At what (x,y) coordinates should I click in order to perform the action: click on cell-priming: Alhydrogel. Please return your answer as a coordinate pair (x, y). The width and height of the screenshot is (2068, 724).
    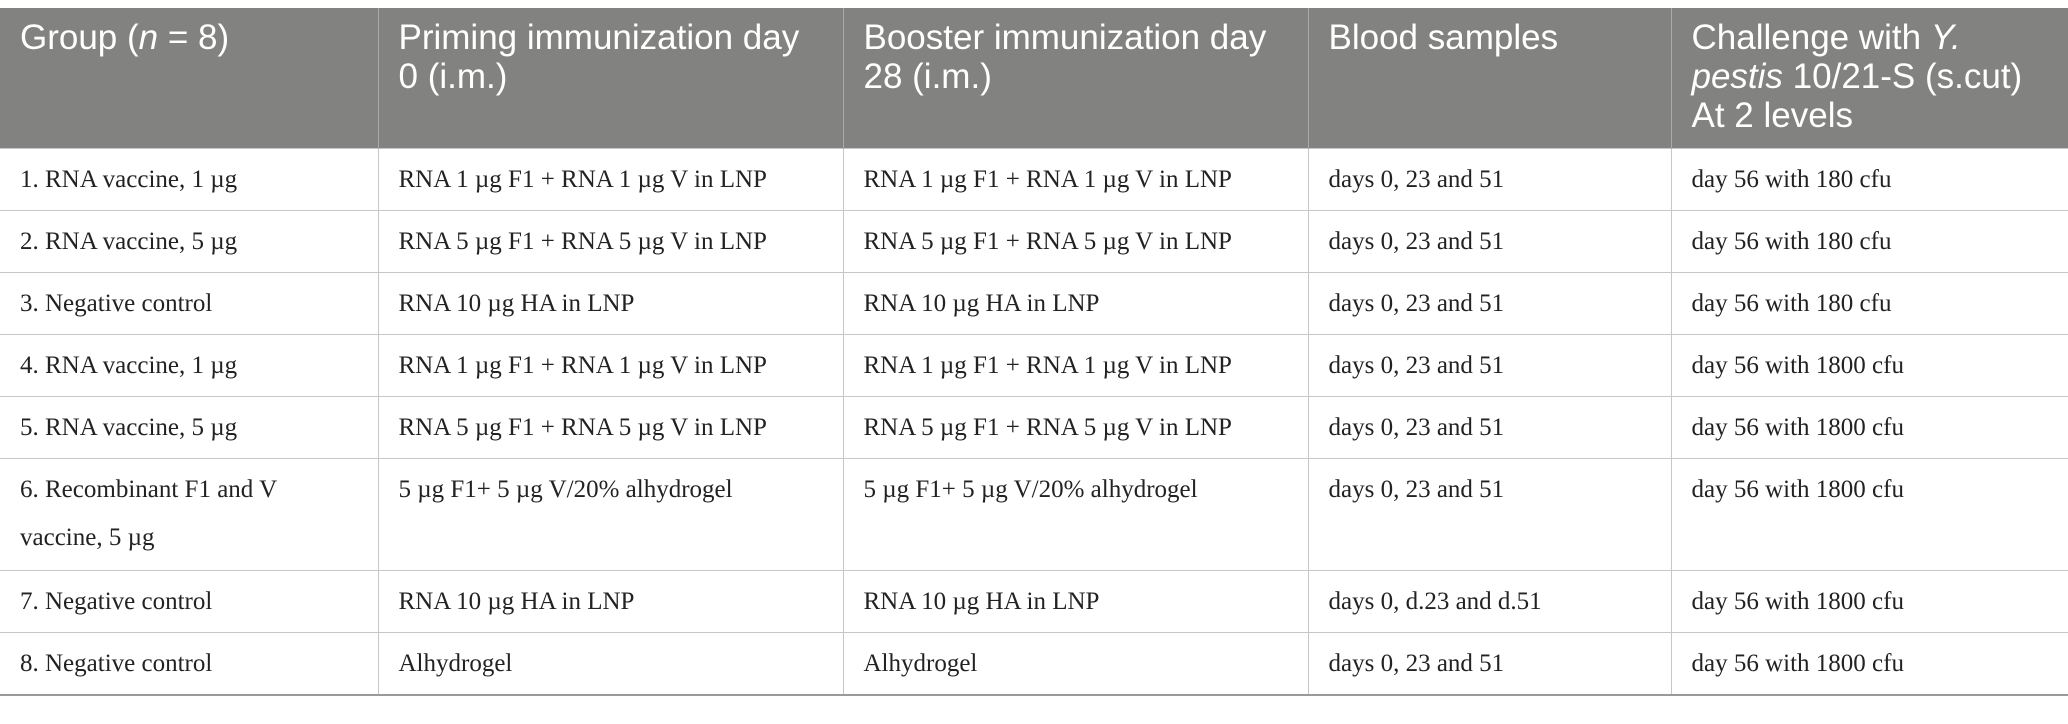
    Looking at the image, I should click on (610, 663).